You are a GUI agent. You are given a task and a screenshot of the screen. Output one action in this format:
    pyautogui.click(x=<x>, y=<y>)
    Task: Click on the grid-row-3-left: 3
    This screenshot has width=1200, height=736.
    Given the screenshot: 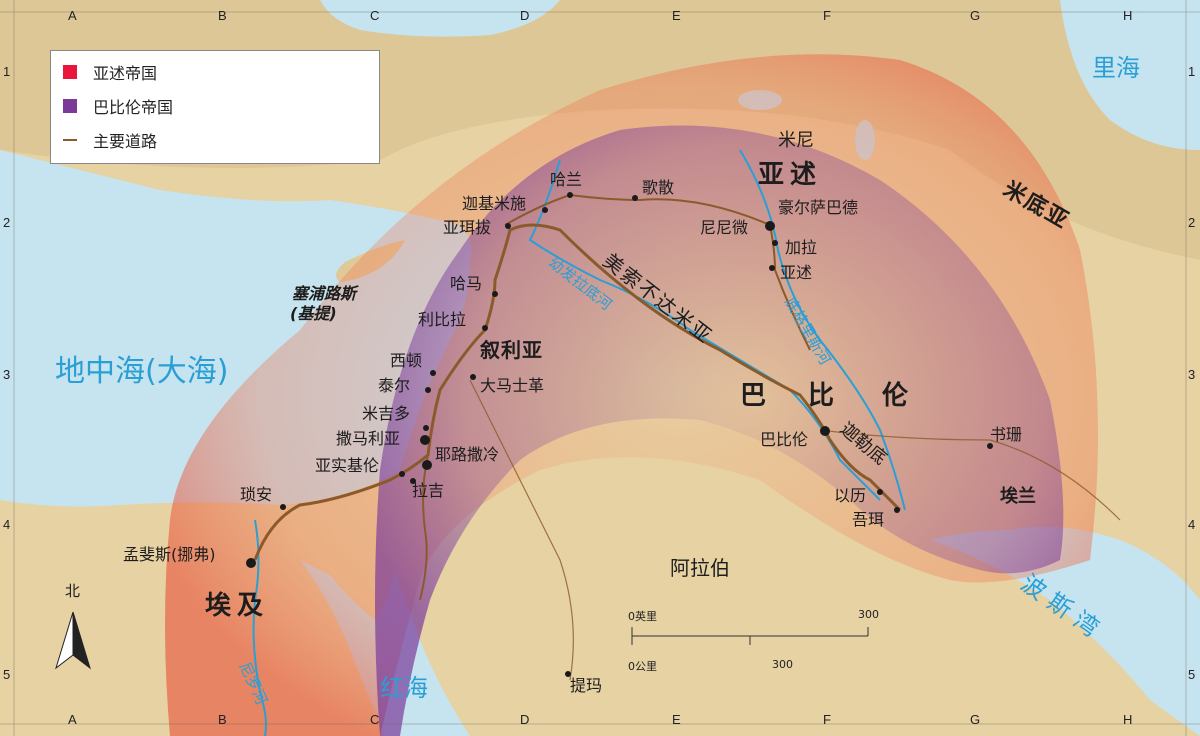 What is the action you would take?
    pyautogui.click(x=7, y=374)
    